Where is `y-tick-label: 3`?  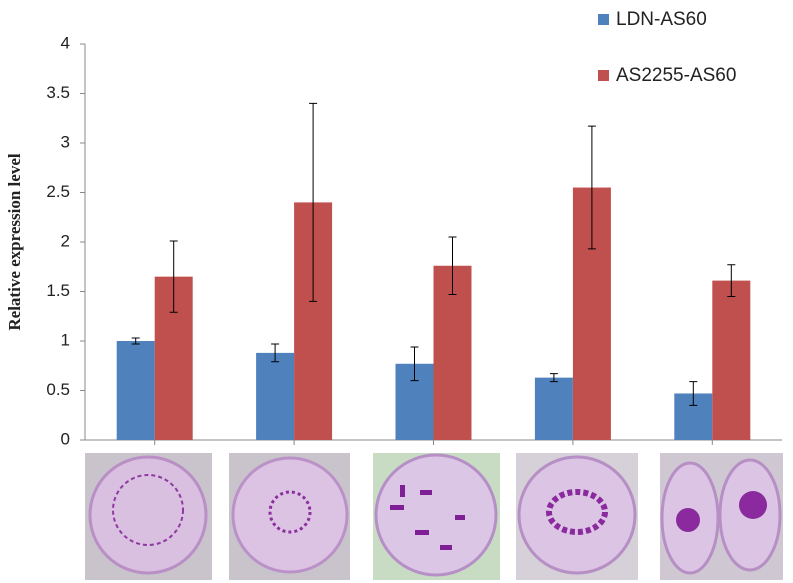
y-tick-label: 3 is located at coordinates (65, 141).